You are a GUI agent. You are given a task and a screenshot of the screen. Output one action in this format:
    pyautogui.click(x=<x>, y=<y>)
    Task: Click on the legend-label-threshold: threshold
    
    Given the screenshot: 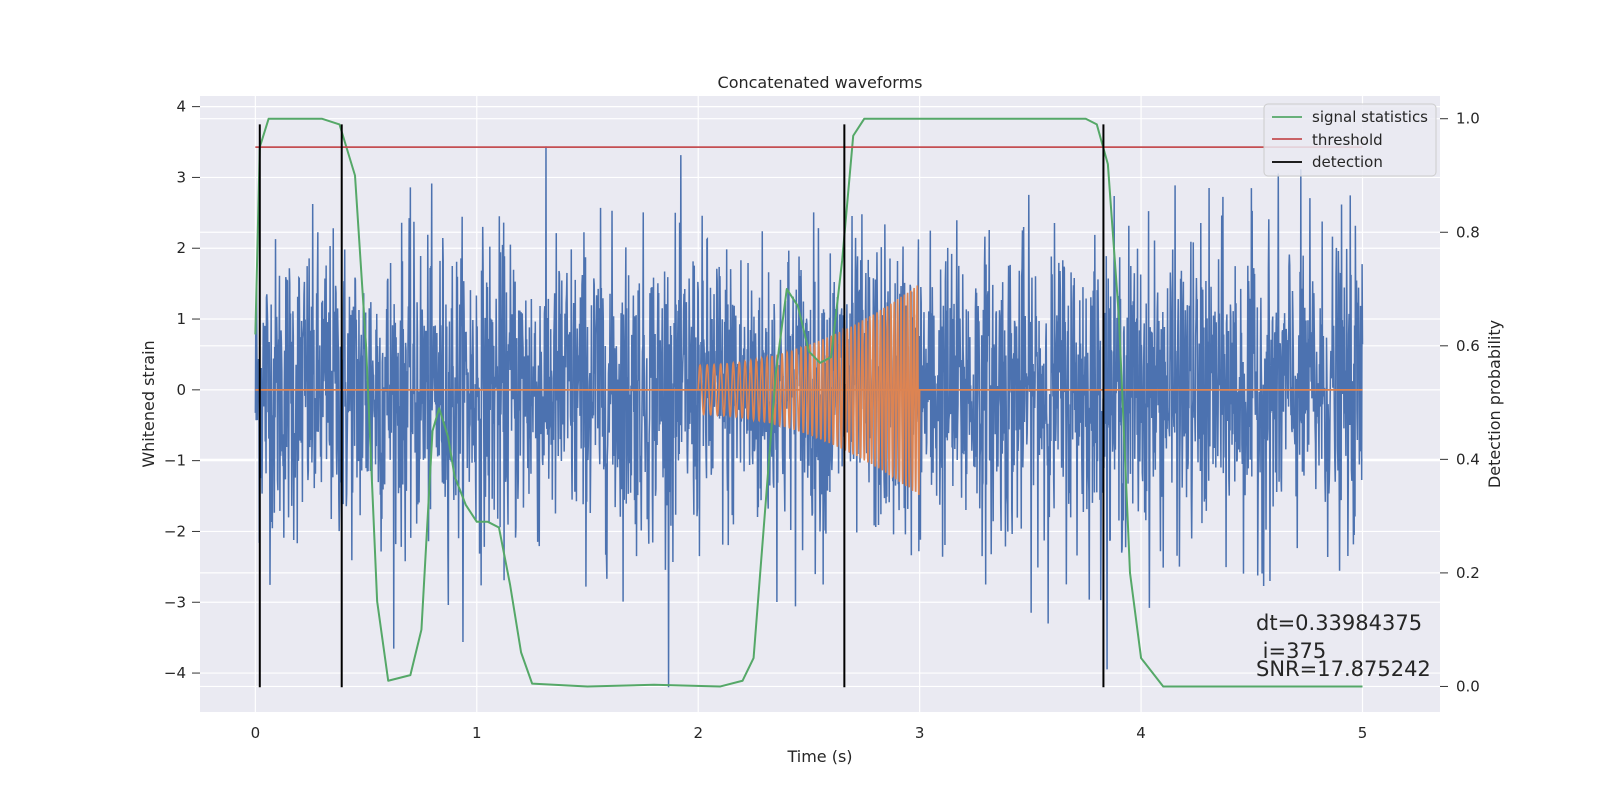 What is the action you would take?
    pyautogui.click(x=1347, y=140)
    